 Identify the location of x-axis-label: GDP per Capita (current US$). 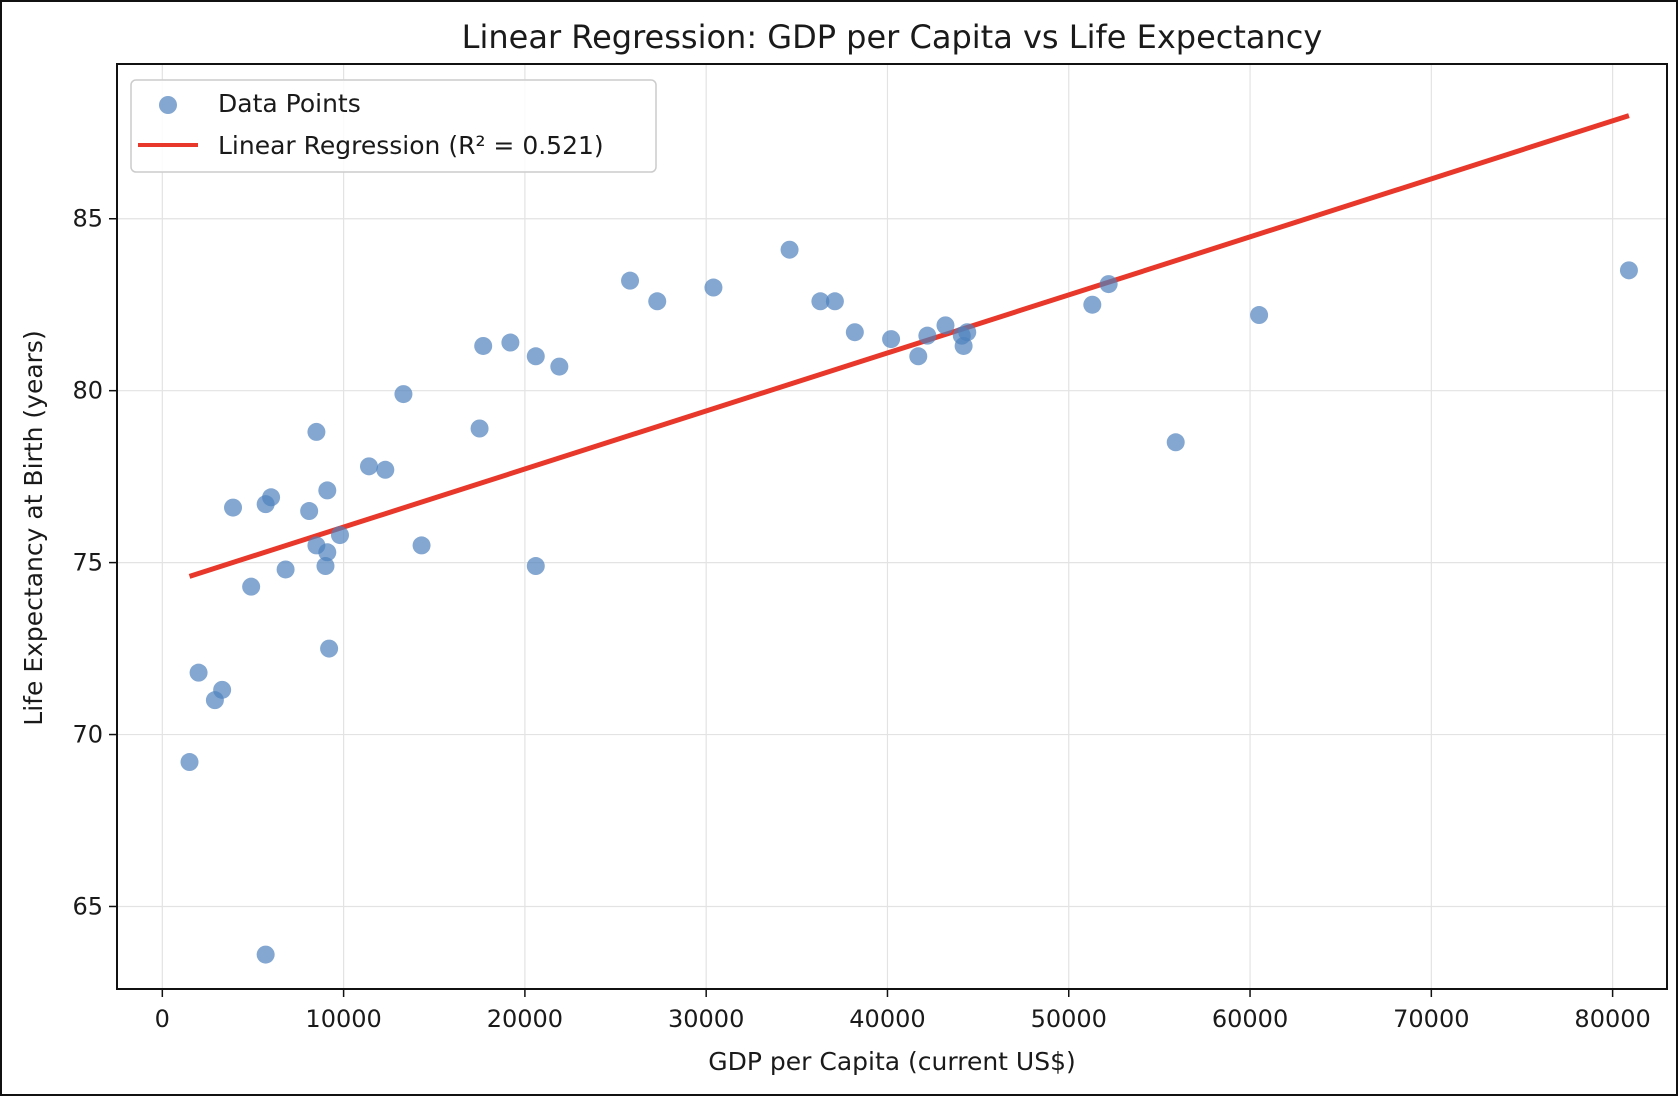
(892, 1061).